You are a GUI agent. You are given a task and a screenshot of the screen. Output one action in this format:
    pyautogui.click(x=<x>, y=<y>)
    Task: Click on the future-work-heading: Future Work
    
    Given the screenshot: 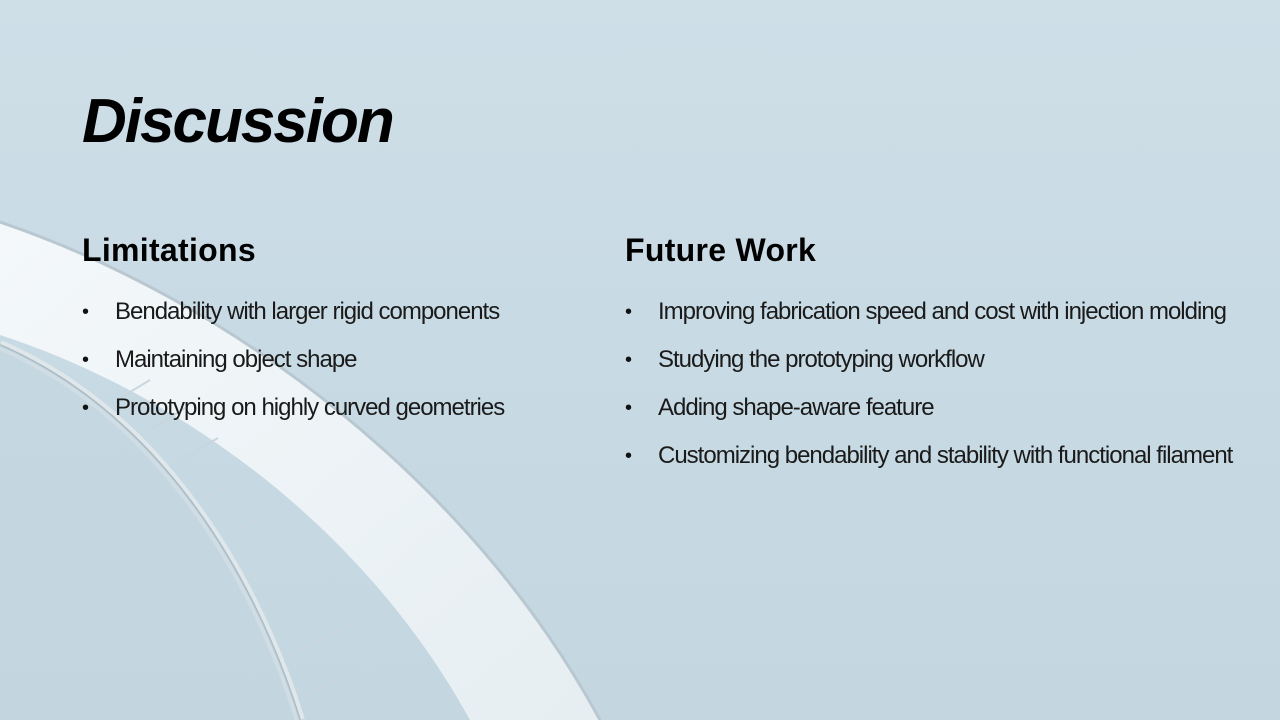 What is the action you would take?
    pyautogui.click(x=721, y=250)
    